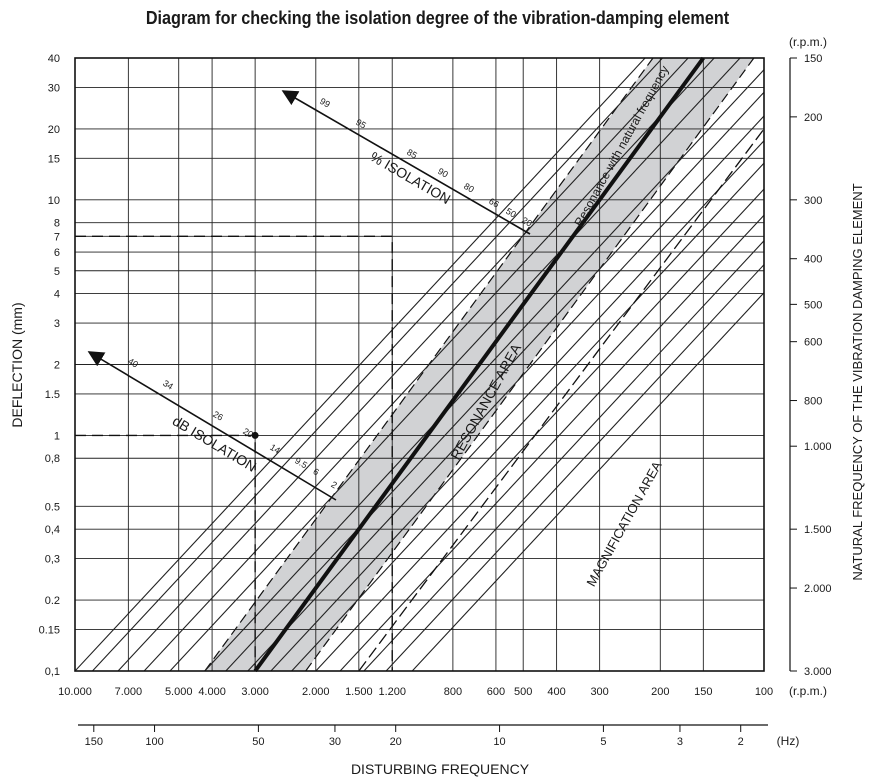 The height and width of the screenshot is (782, 875). Describe the element at coordinates (218, 416) in the screenshot. I see `db-isolation-value: 26` at that location.